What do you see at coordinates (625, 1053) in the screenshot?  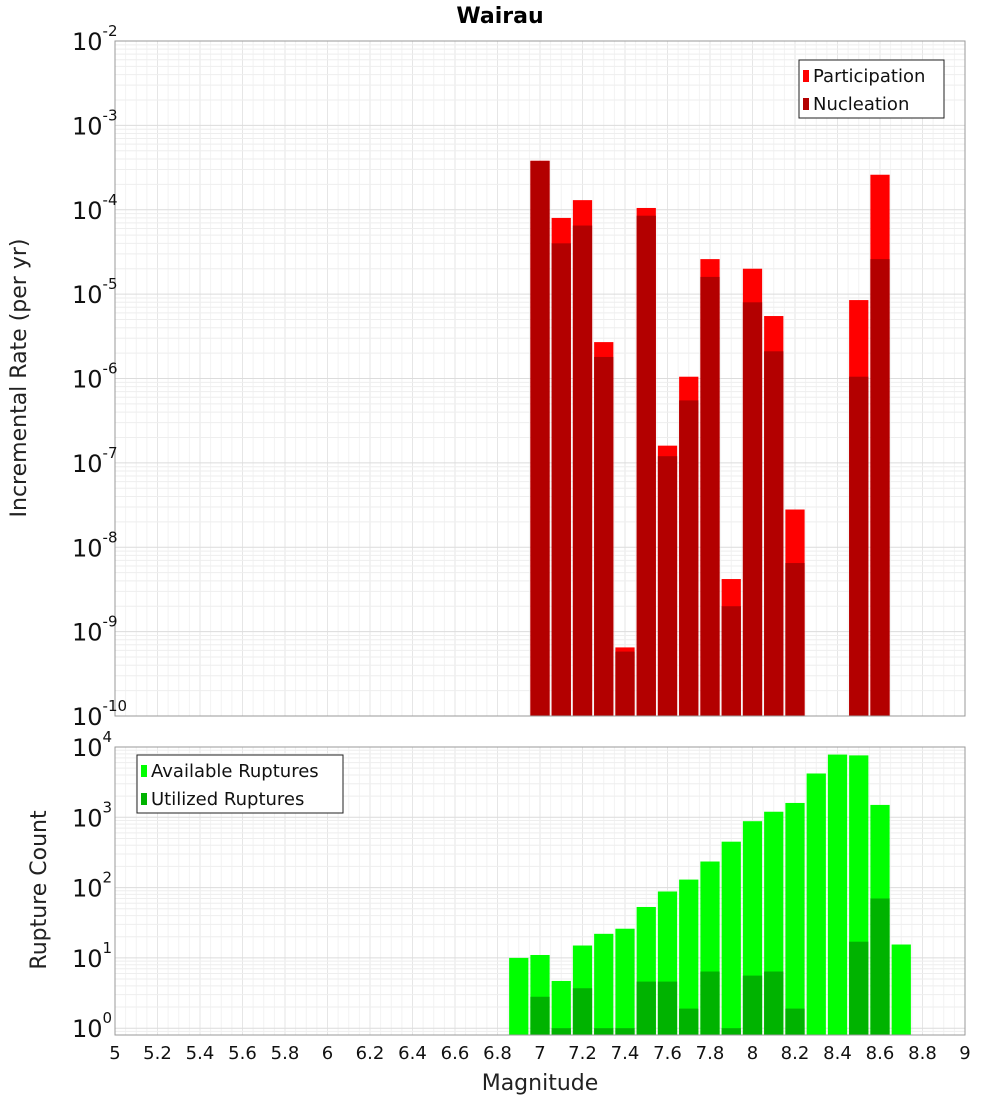 I see `x-tick-label: 7.4` at bounding box center [625, 1053].